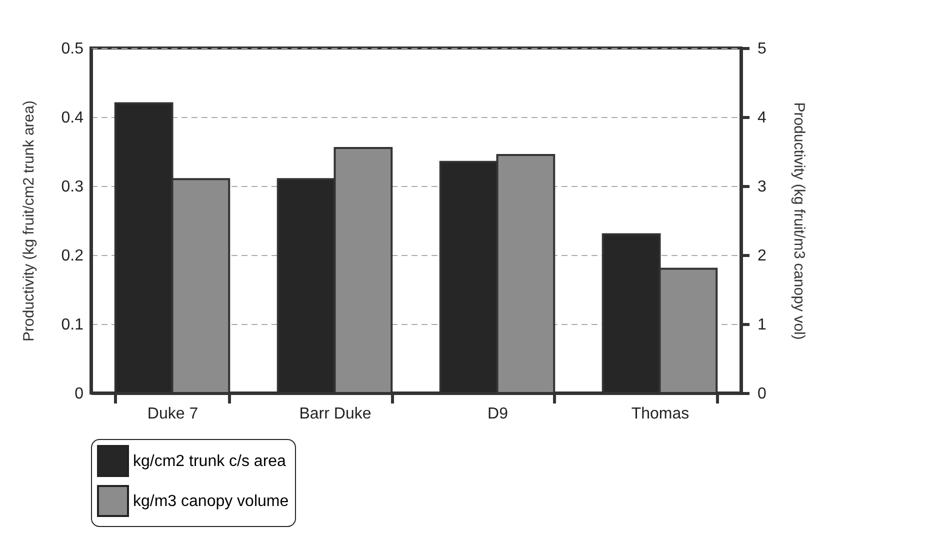 The image size is (930, 544). Describe the element at coordinates (762, 118) in the screenshot. I see `y2-tick-label: 4` at that location.